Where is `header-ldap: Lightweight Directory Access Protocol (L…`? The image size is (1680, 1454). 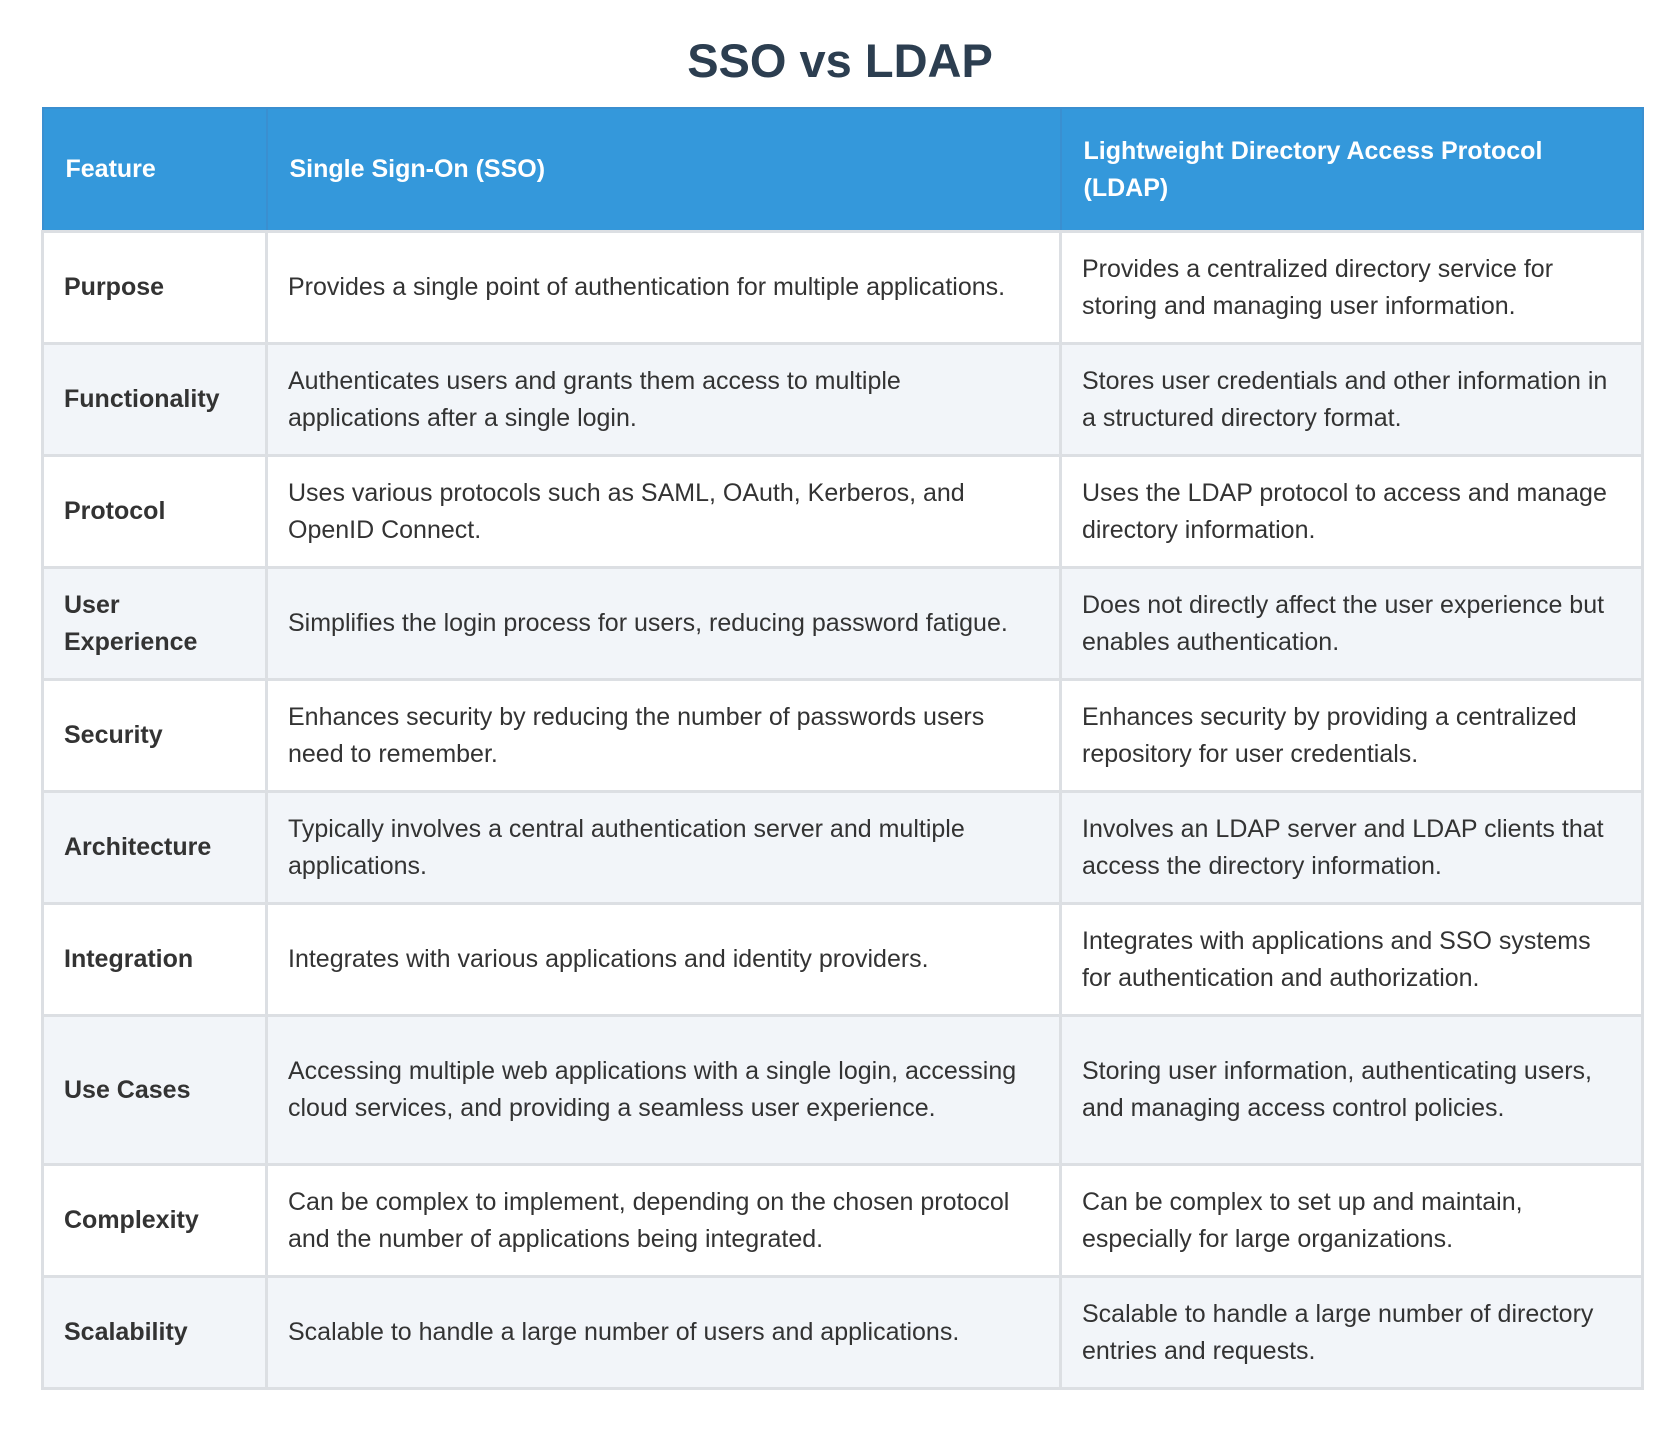
header-ldap: Lightweight Directory Access Protocol (L… is located at coordinates (1351, 170).